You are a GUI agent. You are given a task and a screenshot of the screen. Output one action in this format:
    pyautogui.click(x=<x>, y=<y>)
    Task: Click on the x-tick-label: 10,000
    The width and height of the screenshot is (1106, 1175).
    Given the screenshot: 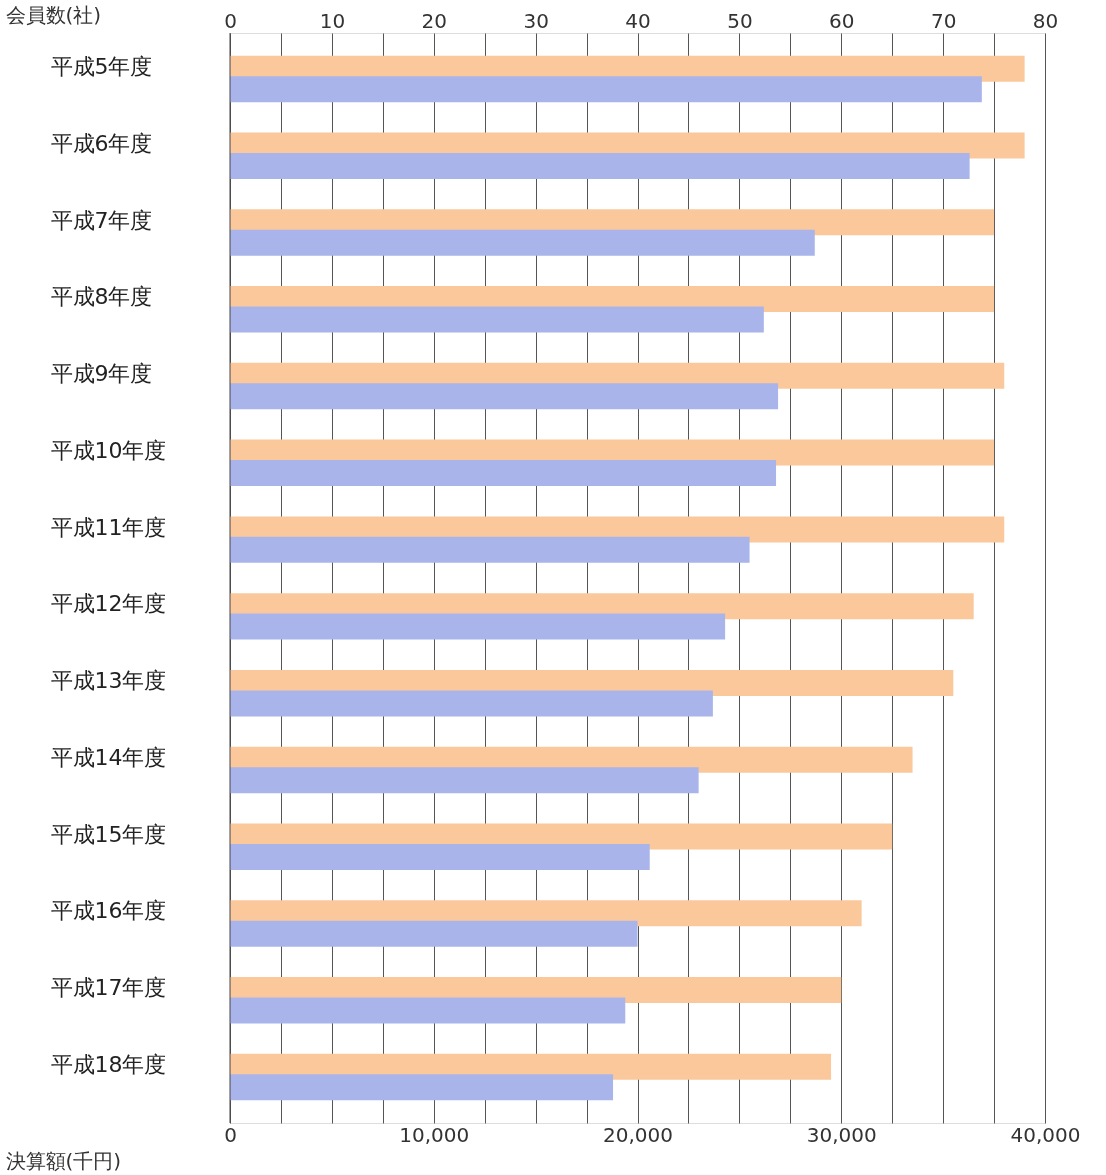 What is the action you would take?
    pyautogui.click(x=434, y=1134)
    